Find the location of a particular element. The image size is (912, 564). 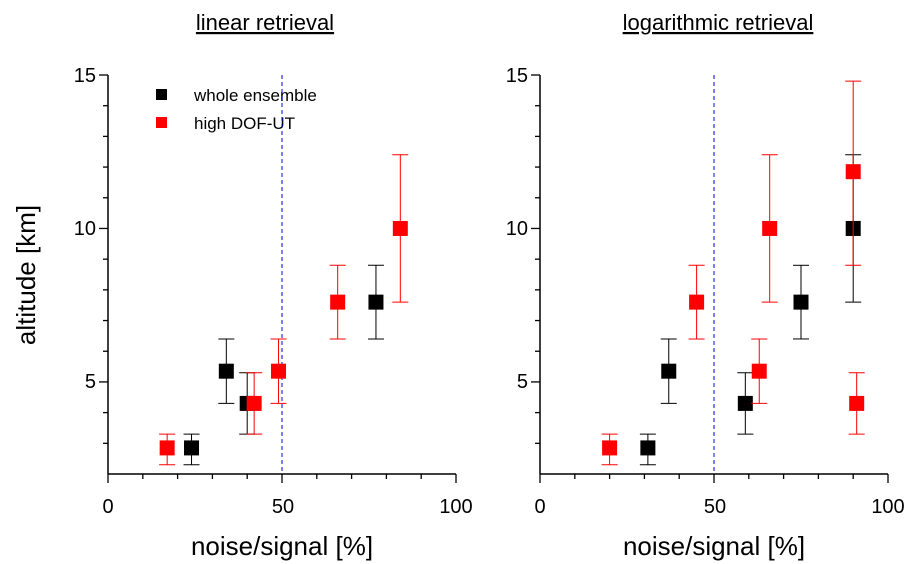

x-tick-label-linear-100: 100 is located at coordinates (455, 507).